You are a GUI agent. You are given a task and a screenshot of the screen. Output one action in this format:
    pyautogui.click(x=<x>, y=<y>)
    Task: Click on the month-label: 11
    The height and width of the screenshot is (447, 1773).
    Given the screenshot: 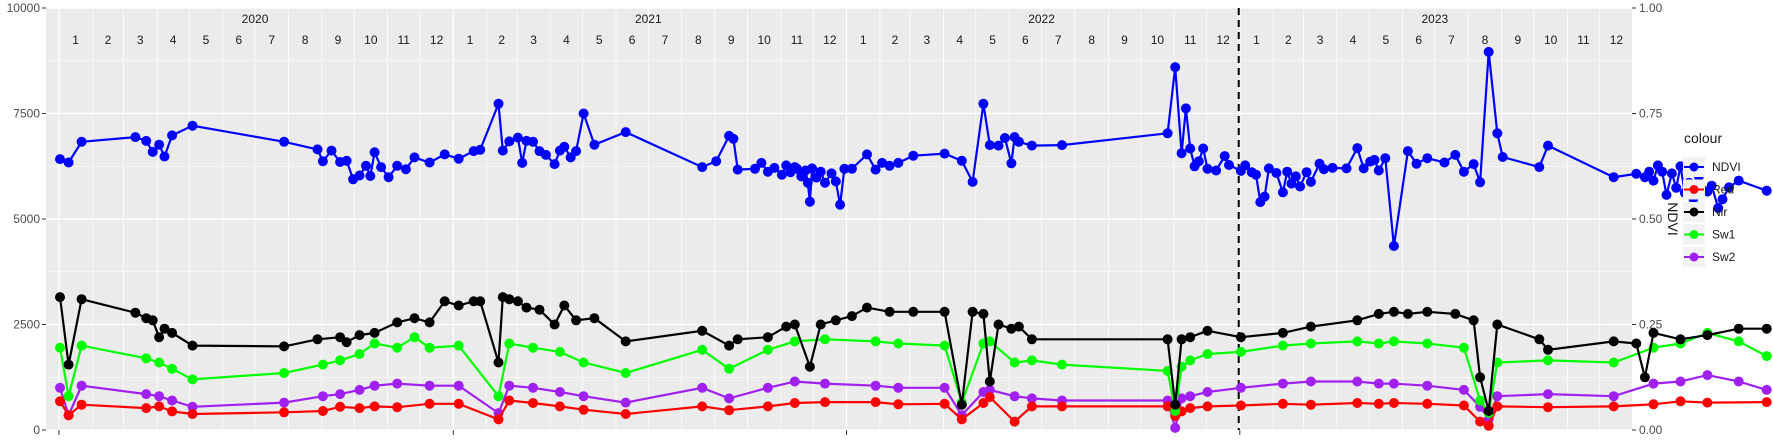 What is the action you would take?
    pyautogui.click(x=403, y=40)
    